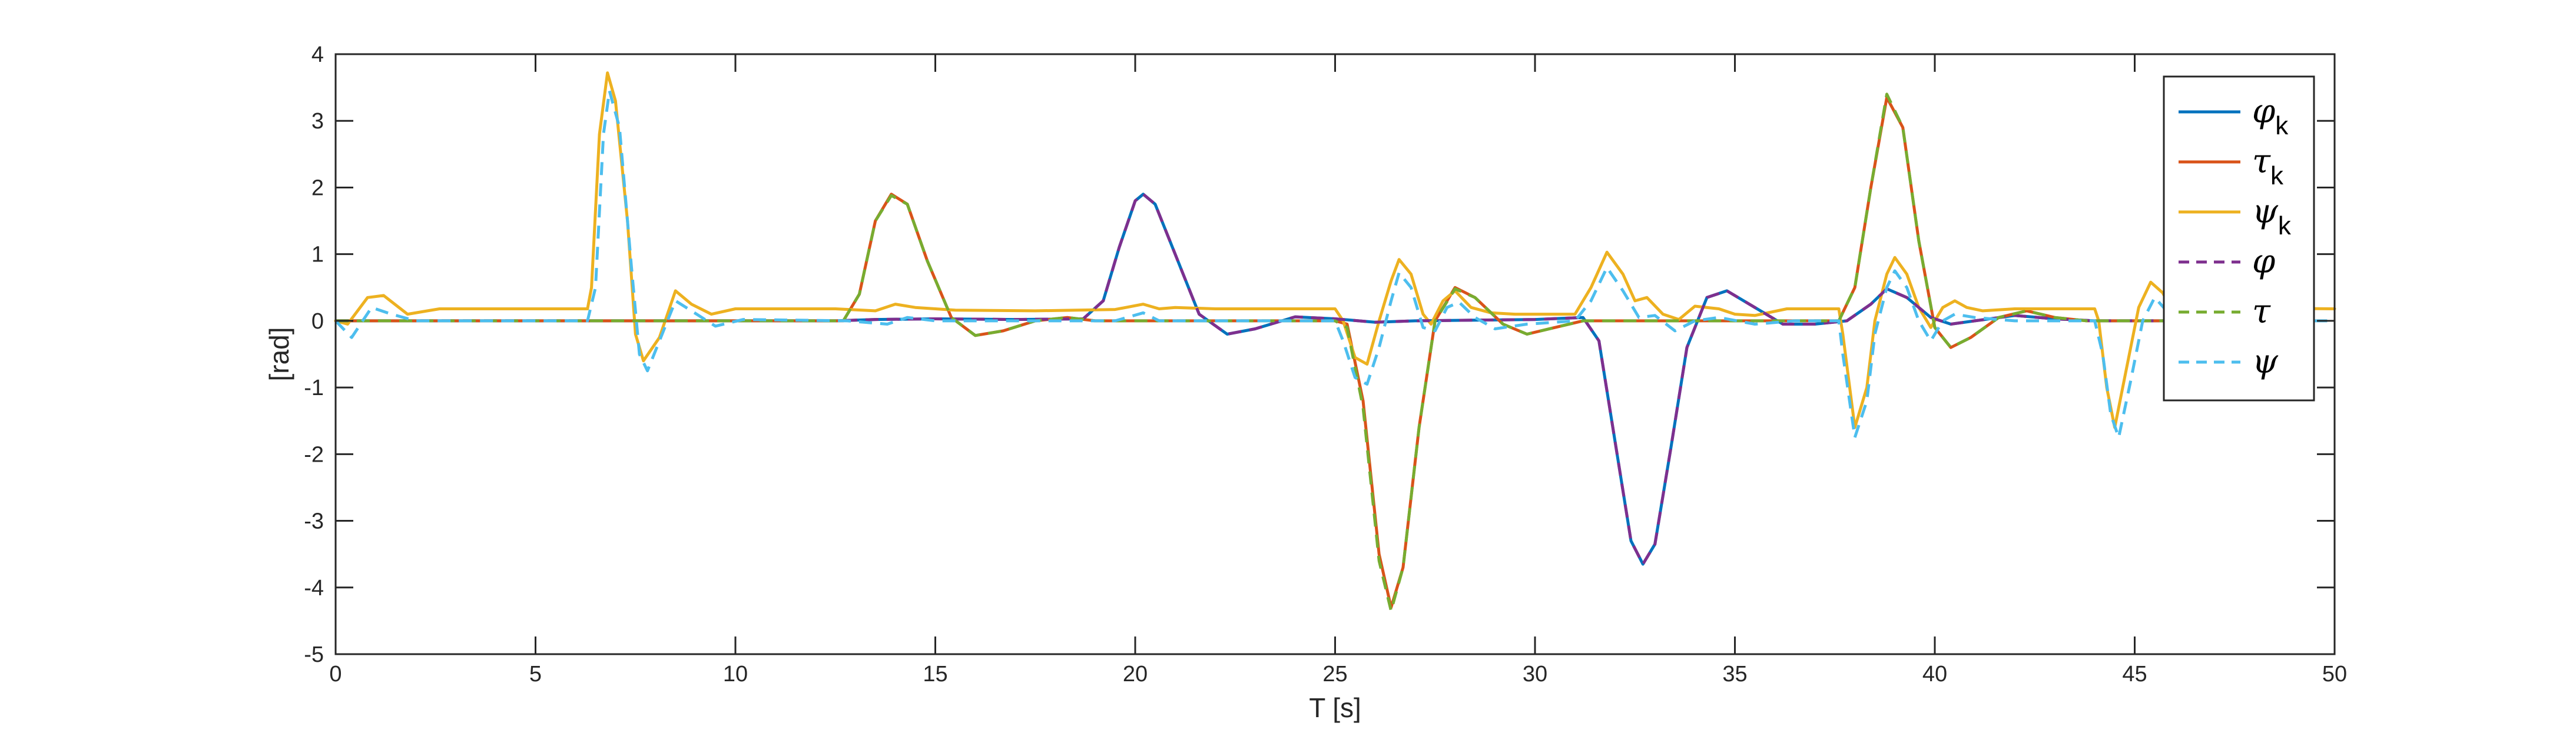 The height and width of the screenshot is (736, 2576). Describe the element at coordinates (317, 322) in the screenshot. I see `y-tick-label: 0` at that location.